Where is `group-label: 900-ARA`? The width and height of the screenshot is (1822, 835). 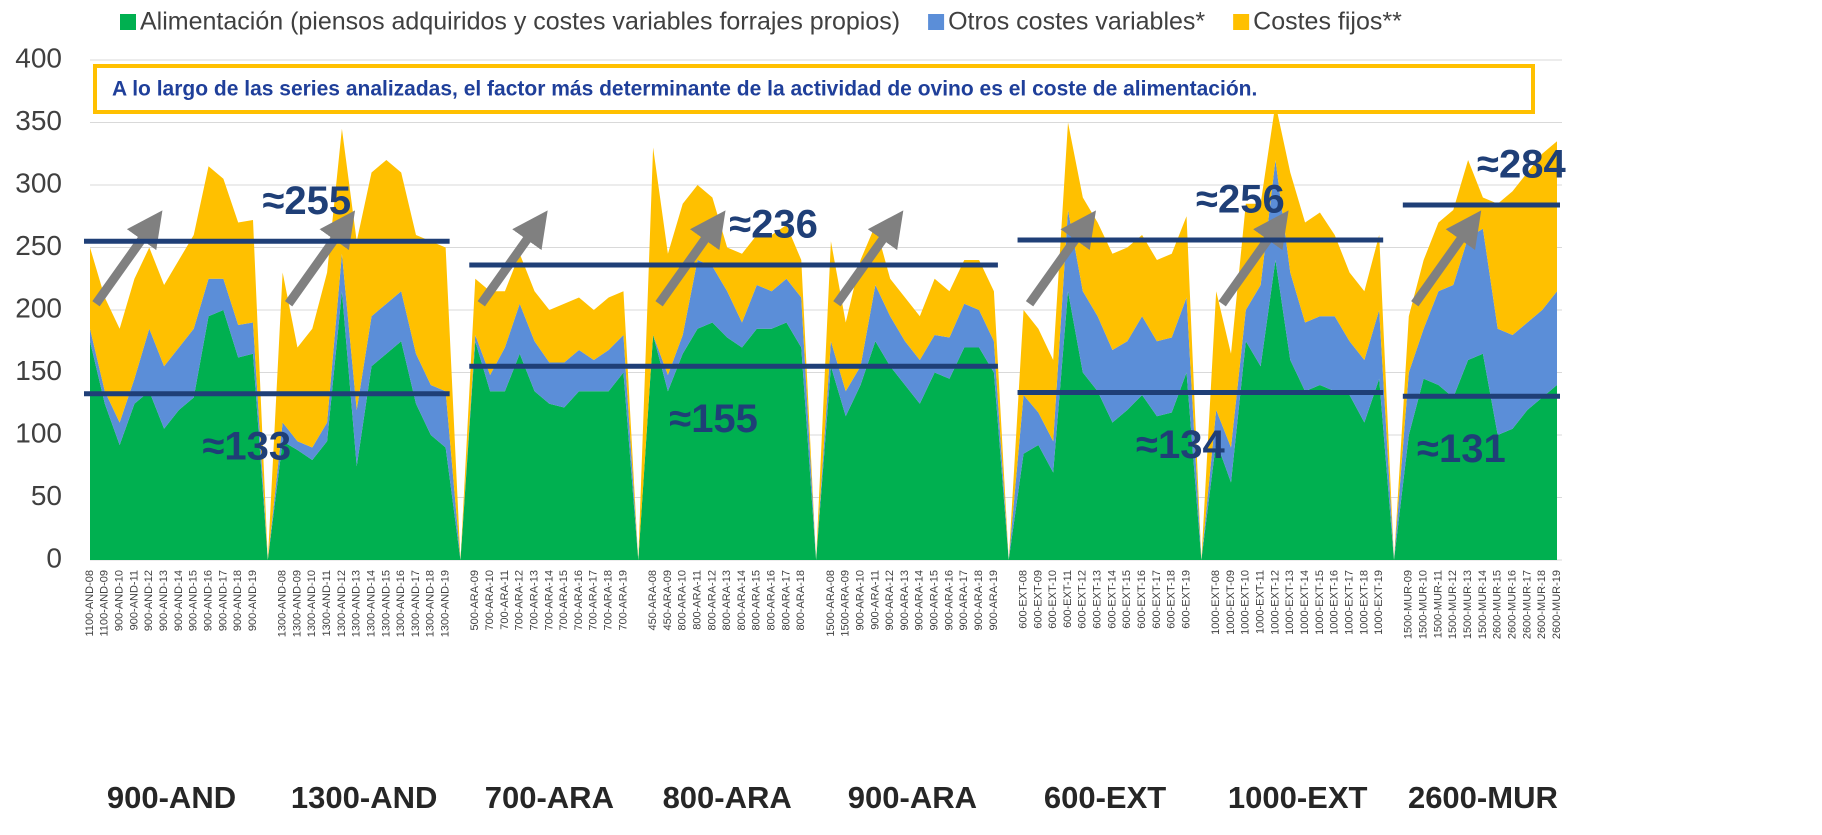 group-label: 900-ARA is located at coordinates (912, 797).